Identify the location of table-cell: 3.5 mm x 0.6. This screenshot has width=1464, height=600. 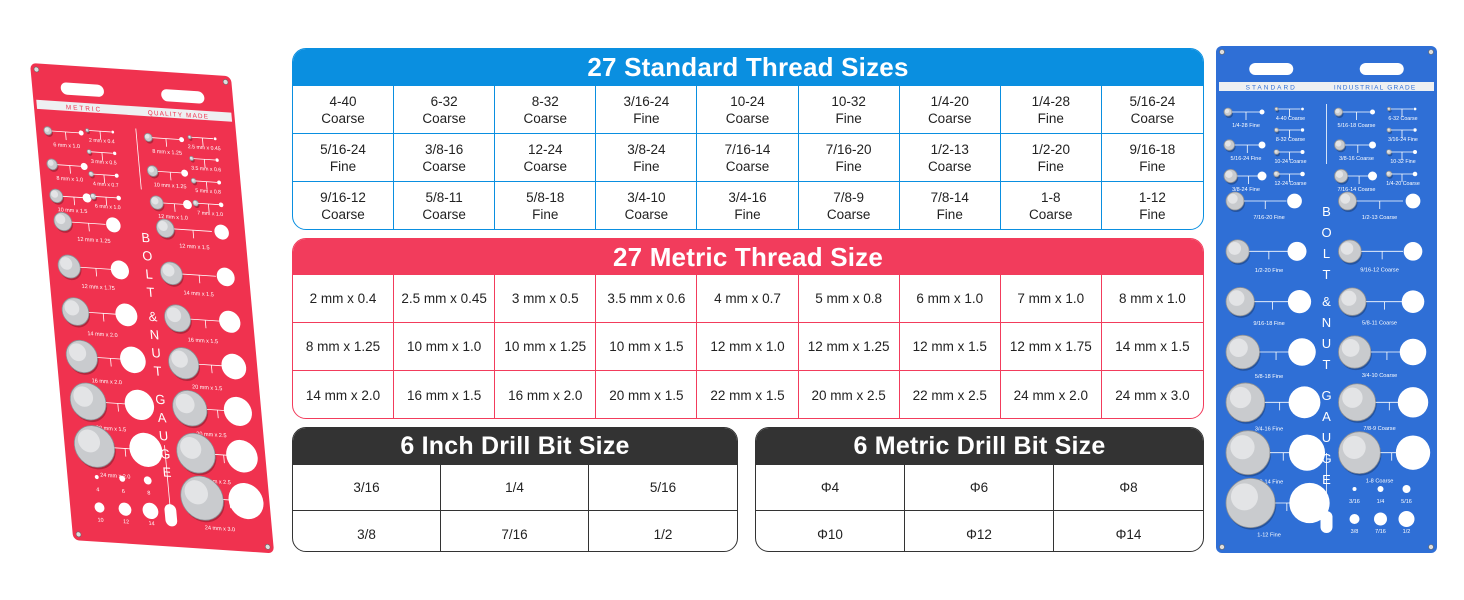
(647, 299).